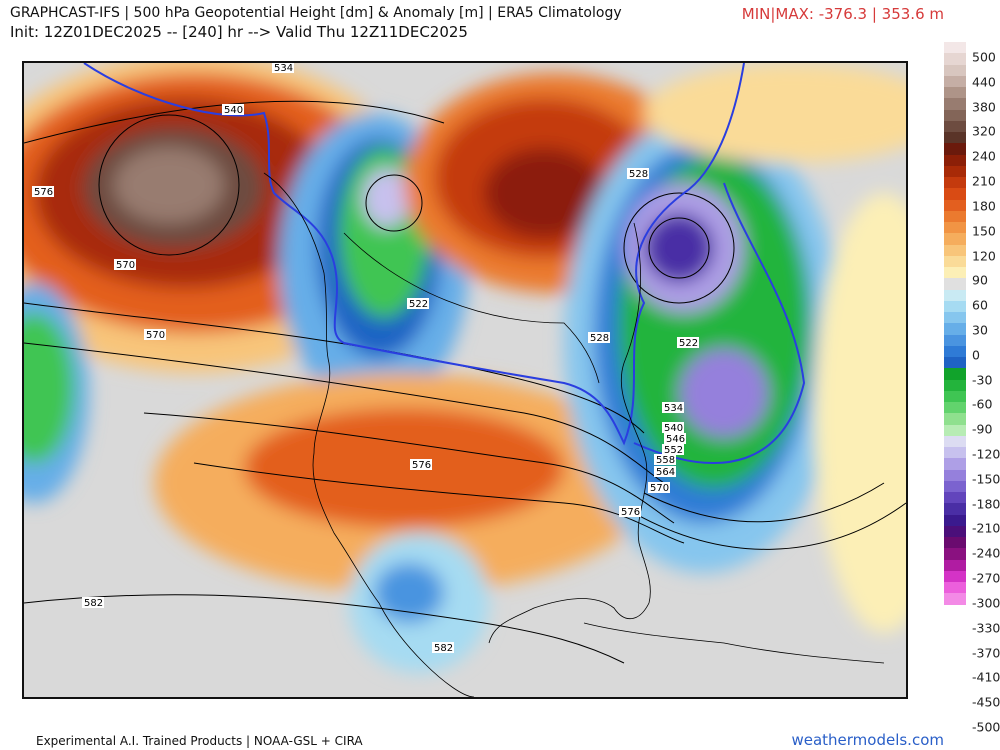 Image resolution: width=1000 pixels, height=750 pixels. I want to click on colorbar-tick-label: 500, so click(984, 57).